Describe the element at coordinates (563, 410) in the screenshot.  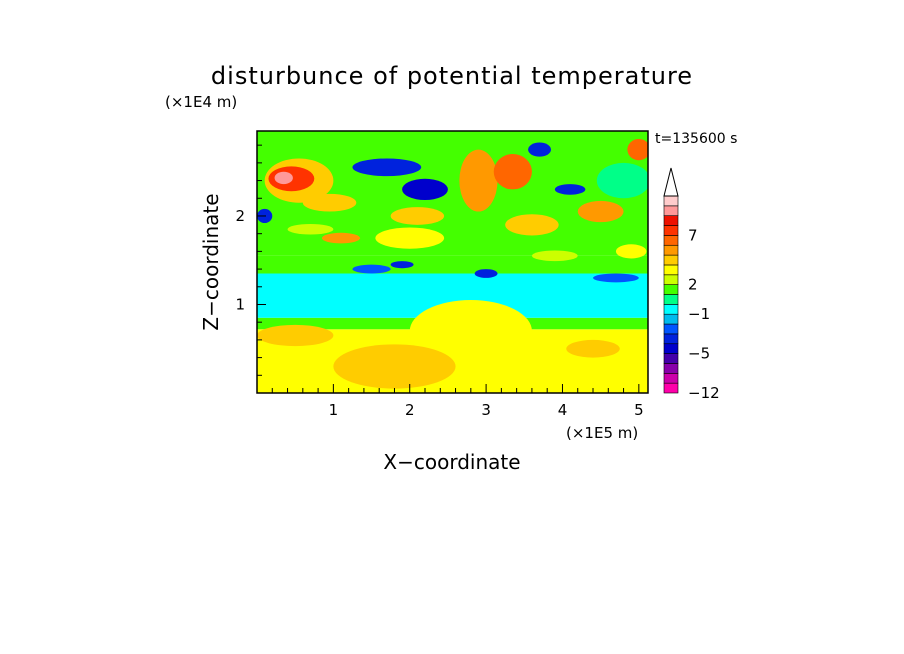
I see `x-tick-label: 4` at that location.